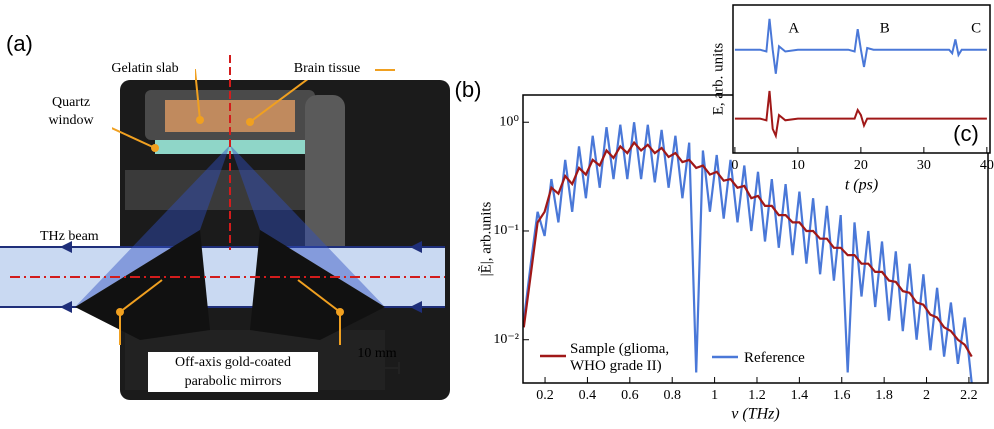  I want to click on x-tick-label: 1.6, so click(842, 395).